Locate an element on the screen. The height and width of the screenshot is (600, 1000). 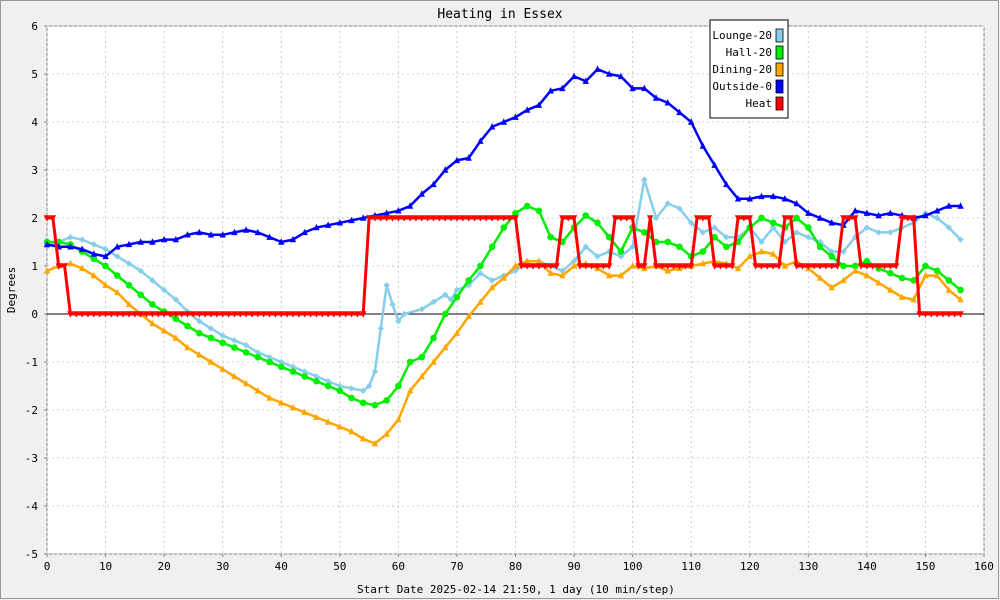
y-tick-label: 2 is located at coordinates (34, 218).